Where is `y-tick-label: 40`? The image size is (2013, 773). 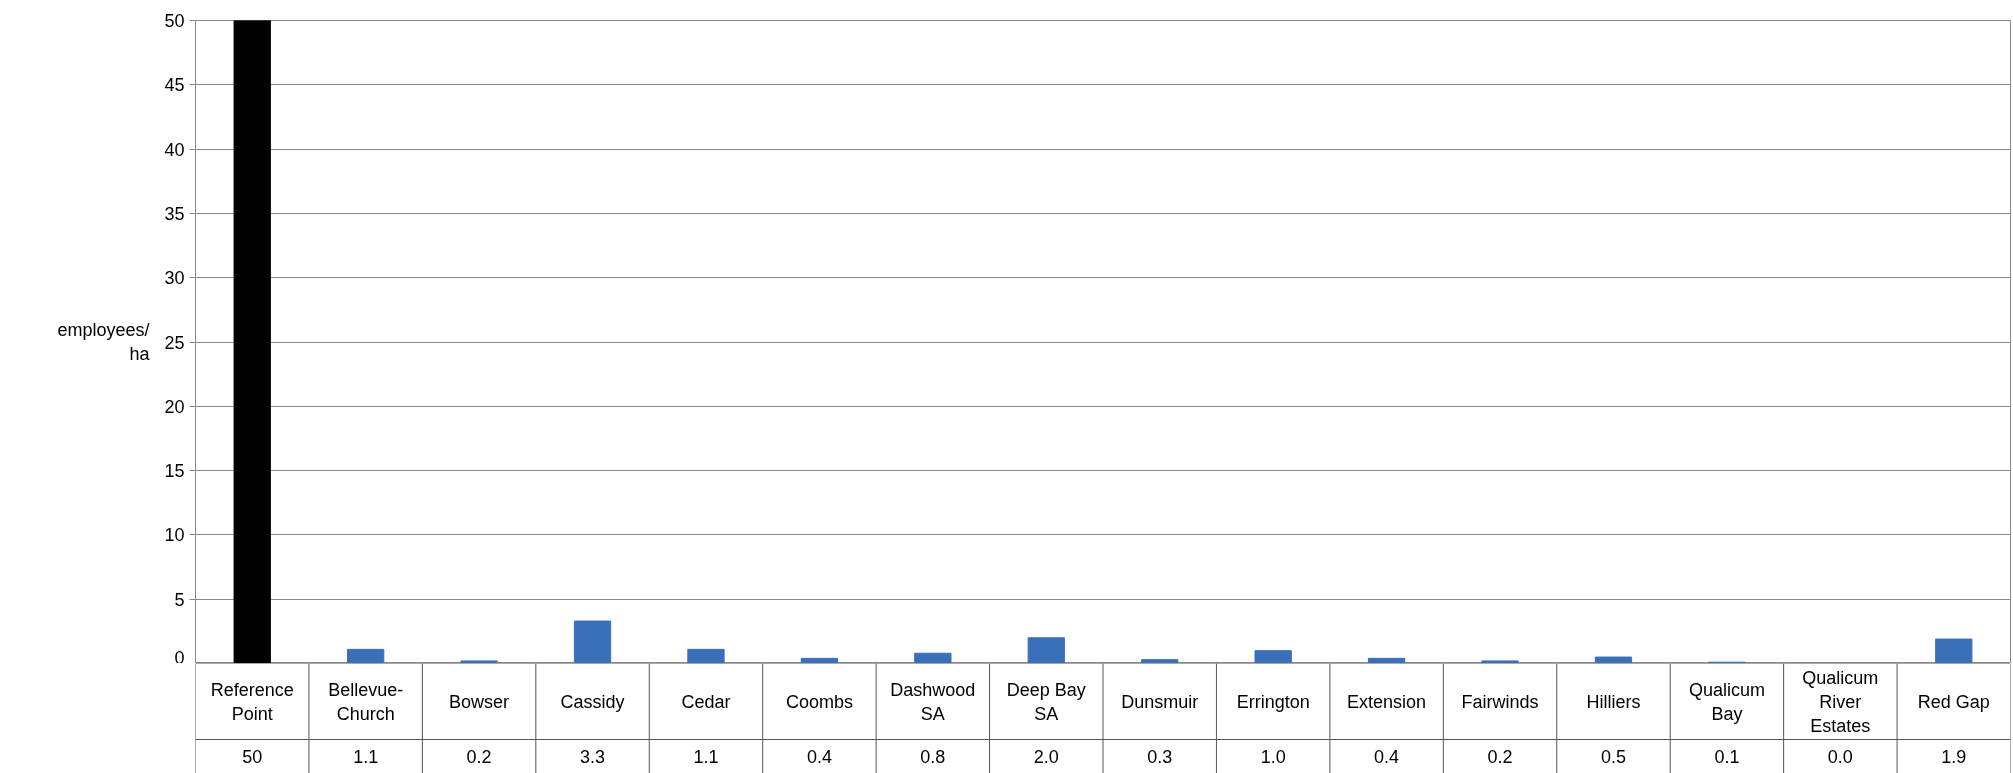
y-tick-label: 40 is located at coordinates (174, 149).